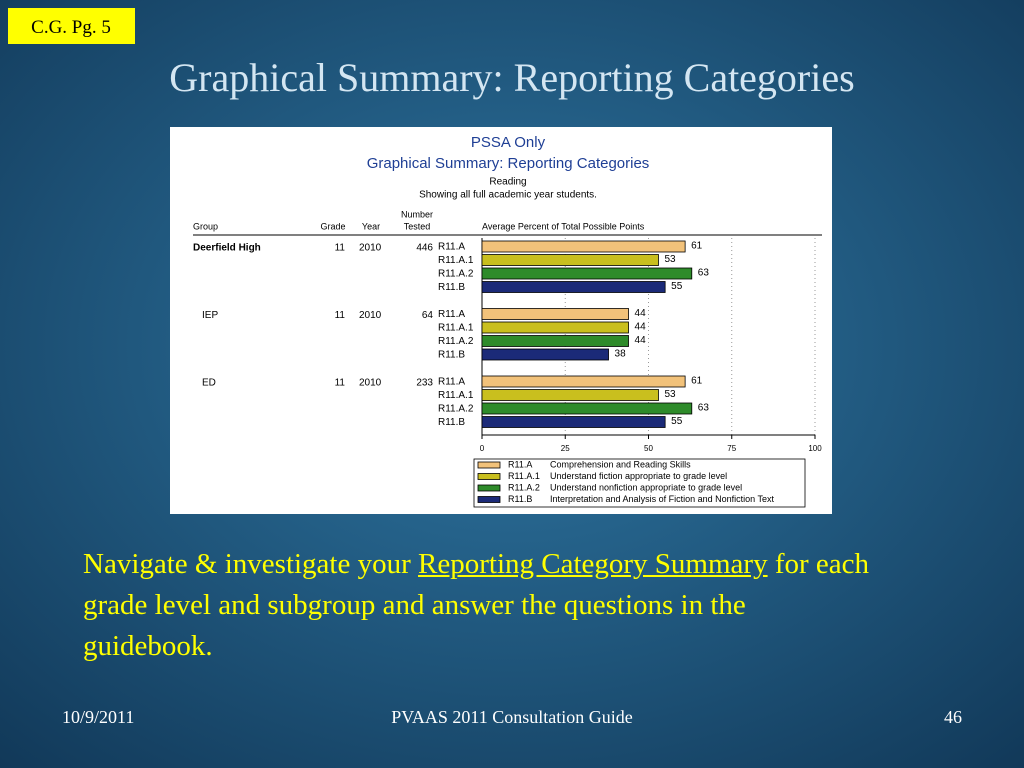 The height and width of the screenshot is (768, 1024). I want to click on x-tick-label: 75, so click(731, 448).